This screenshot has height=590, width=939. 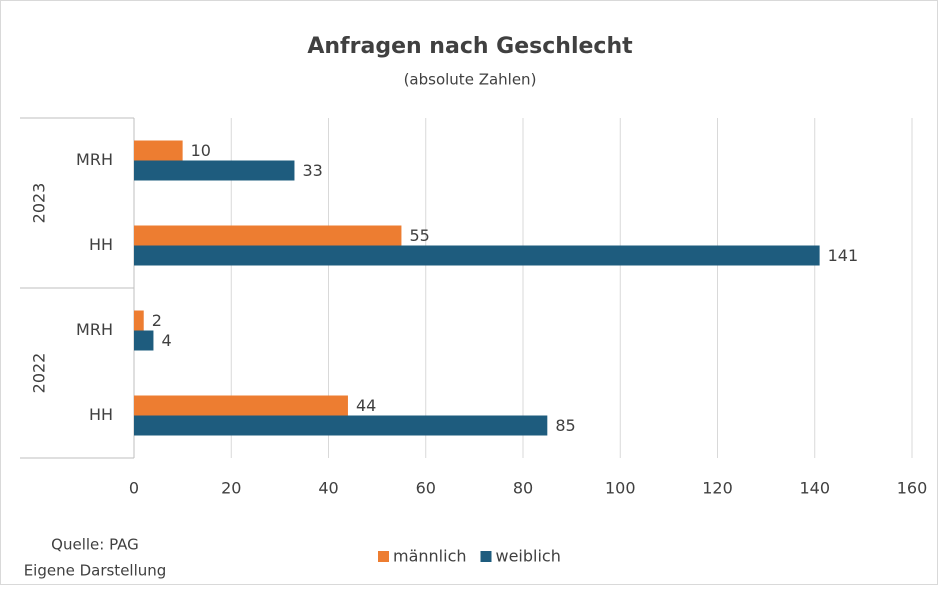 I want to click on data-label: 4, so click(x=166, y=340).